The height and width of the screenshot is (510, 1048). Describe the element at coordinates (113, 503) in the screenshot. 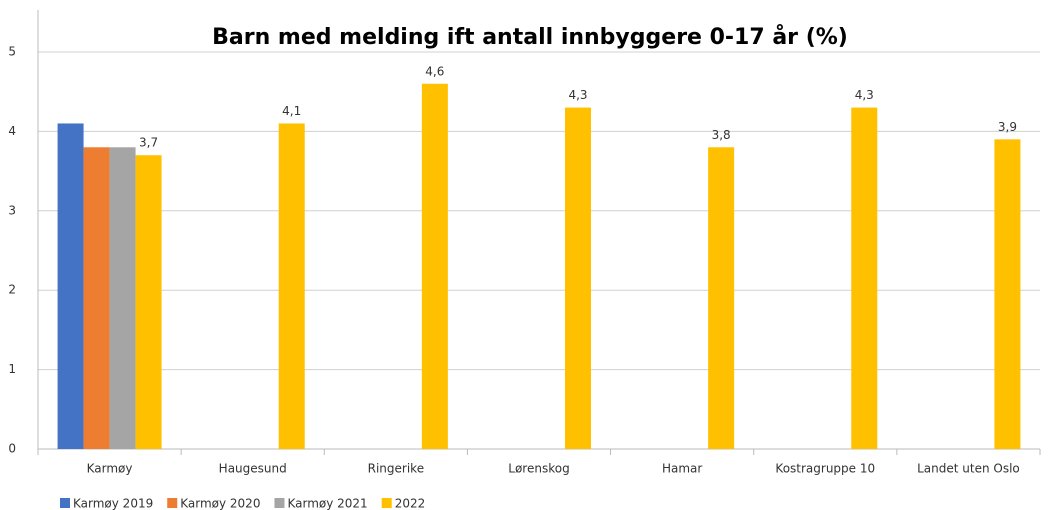

I see `legend-label: Karmøy 2019` at that location.